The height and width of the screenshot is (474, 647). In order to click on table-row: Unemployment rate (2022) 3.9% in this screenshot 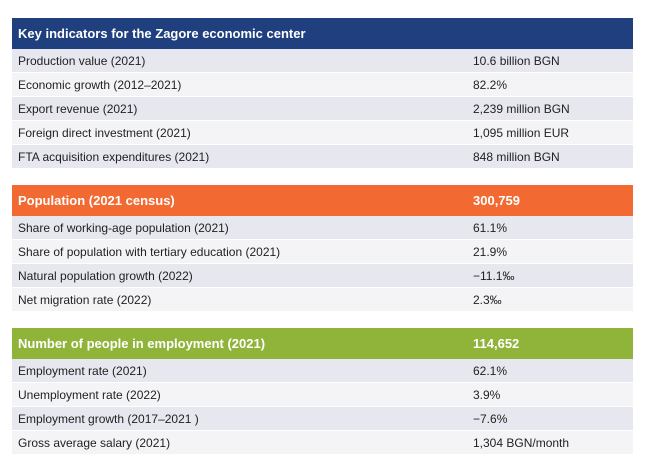, I will do `click(322, 395)`.